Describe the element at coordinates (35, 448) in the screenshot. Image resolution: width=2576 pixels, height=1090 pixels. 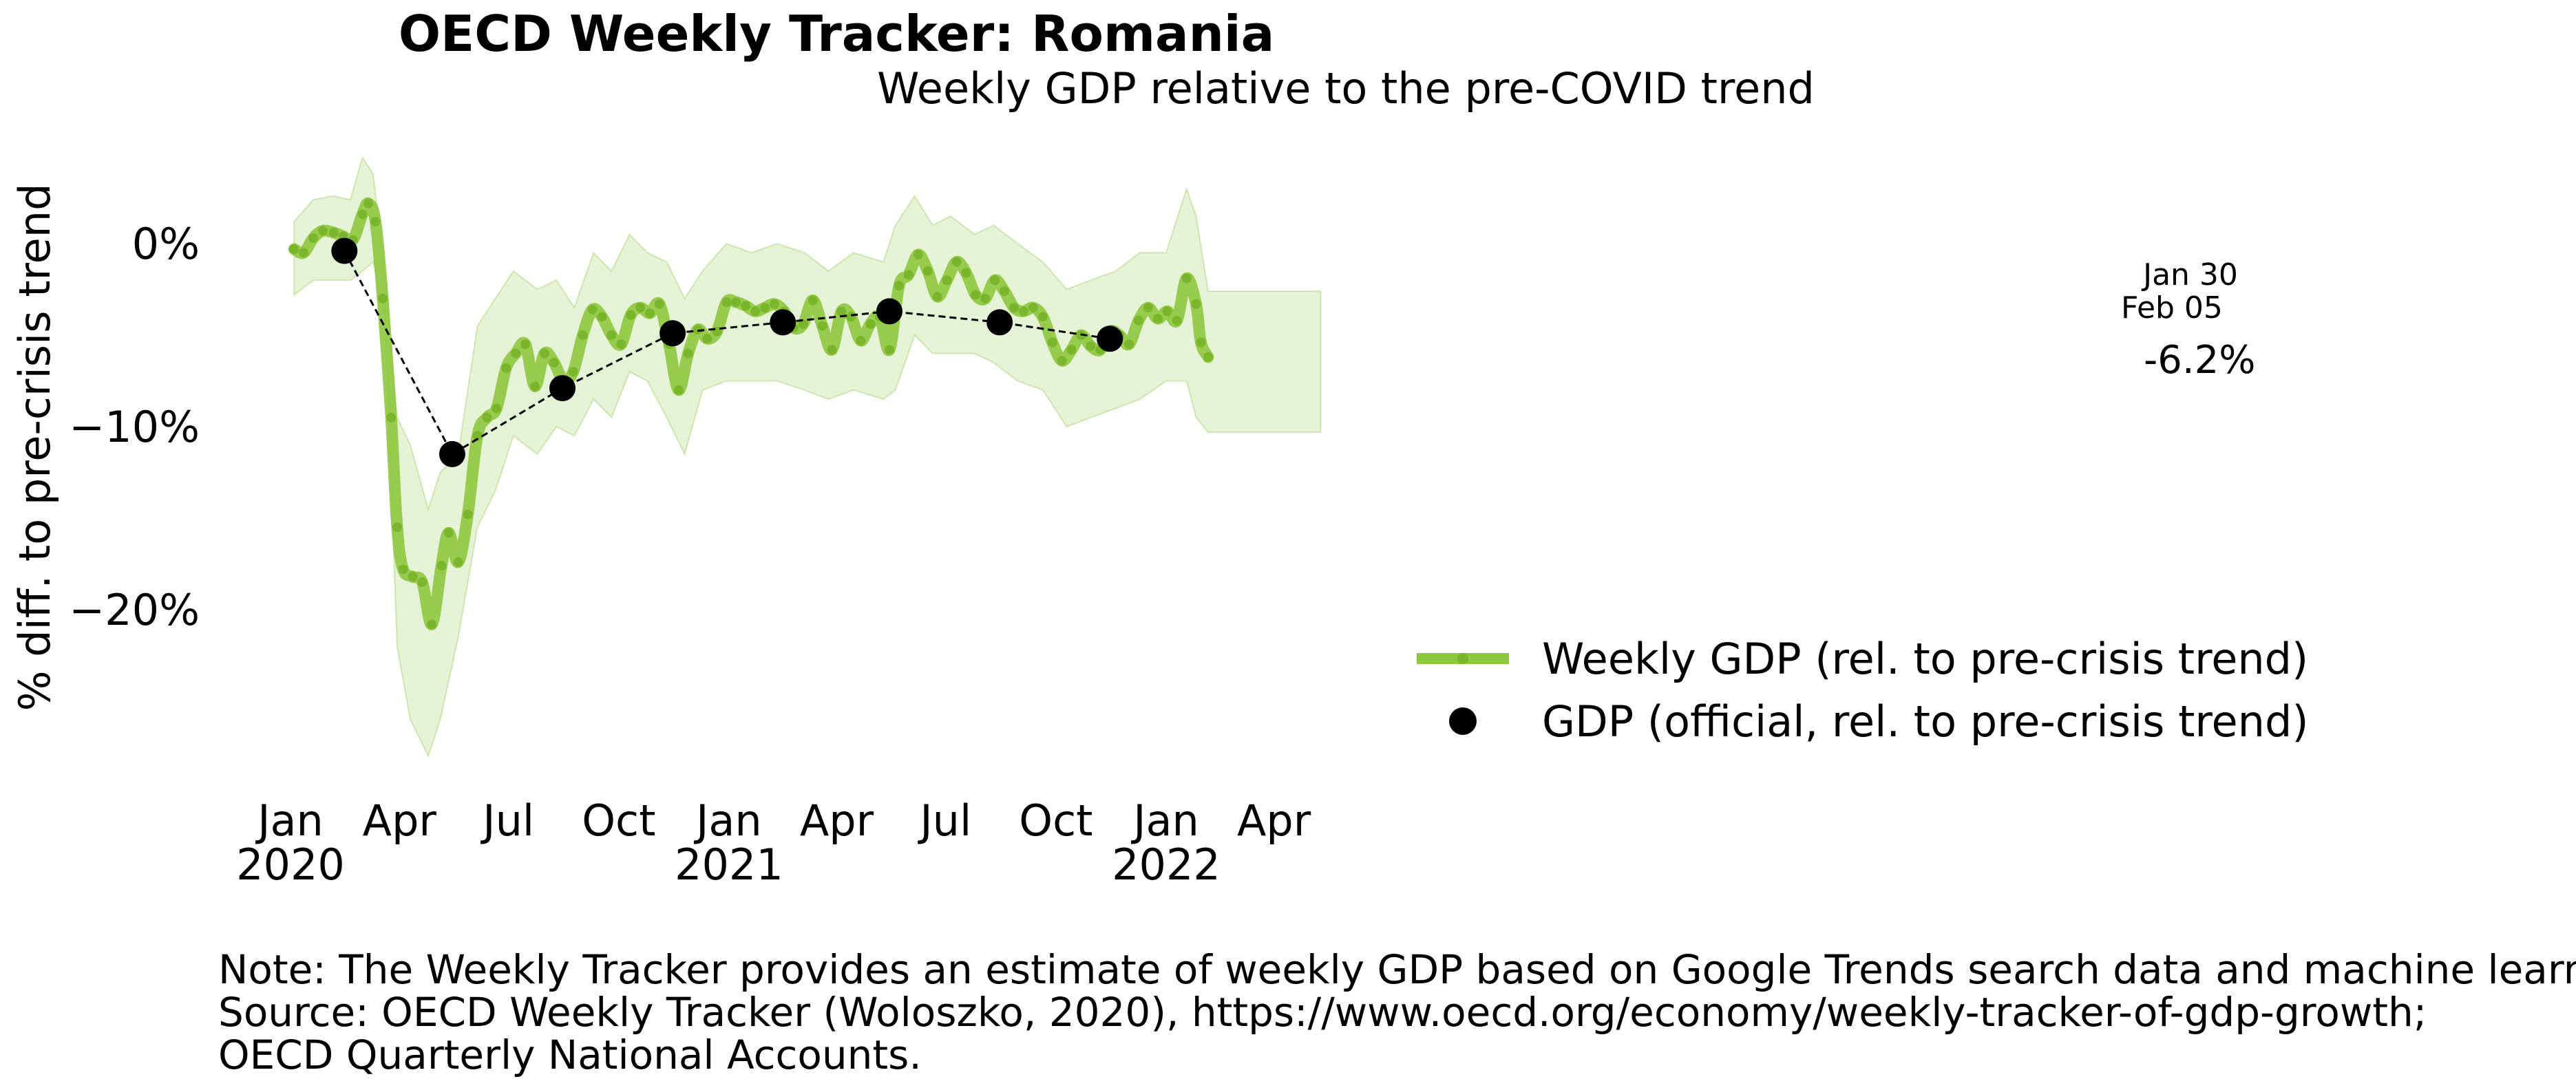
I see `y-axis-label: % diff. to pre-crisis trend` at that location.